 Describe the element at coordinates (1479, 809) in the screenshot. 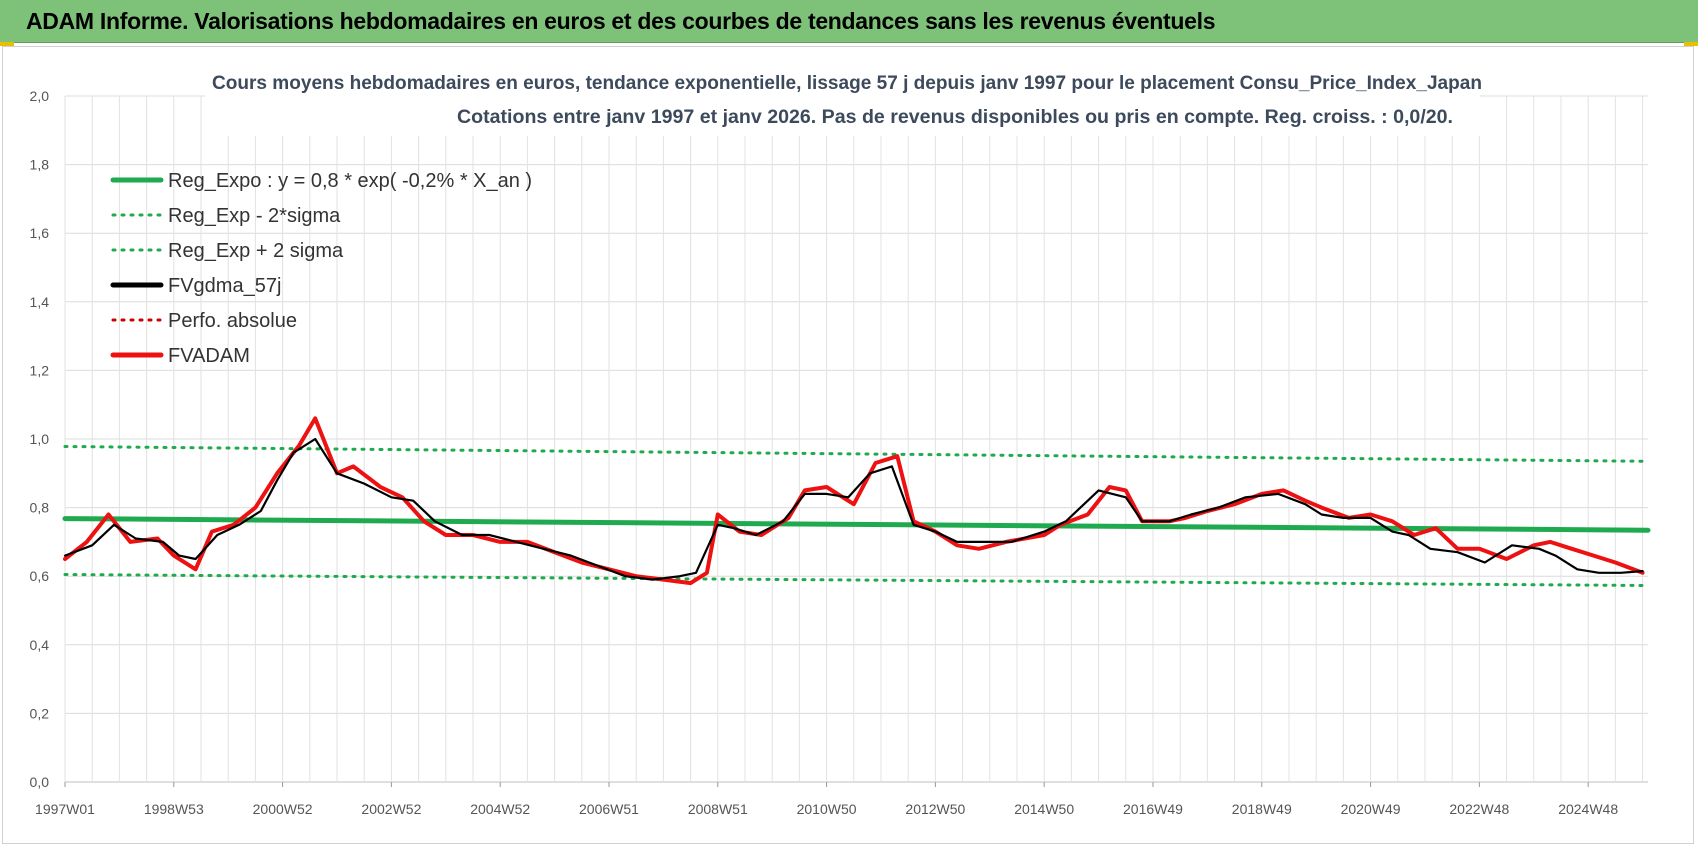

I see `x-tick-label: 2022W48` at that location.